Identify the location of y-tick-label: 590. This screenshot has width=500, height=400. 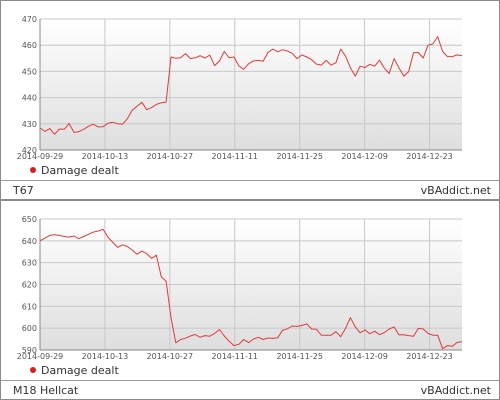
(29, 350).